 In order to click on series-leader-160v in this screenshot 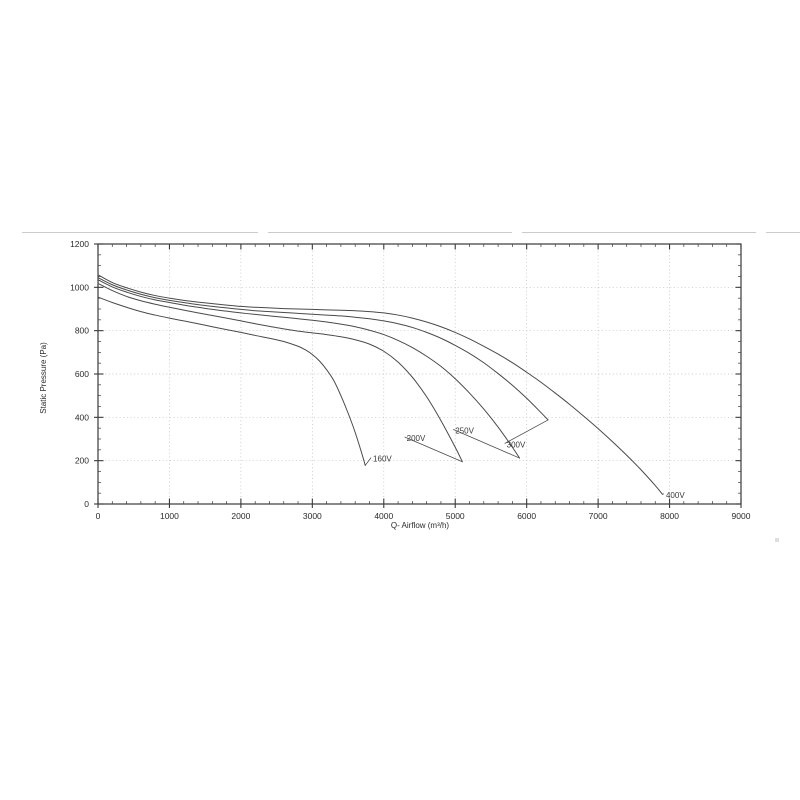, I will do `click(368, 461)`.